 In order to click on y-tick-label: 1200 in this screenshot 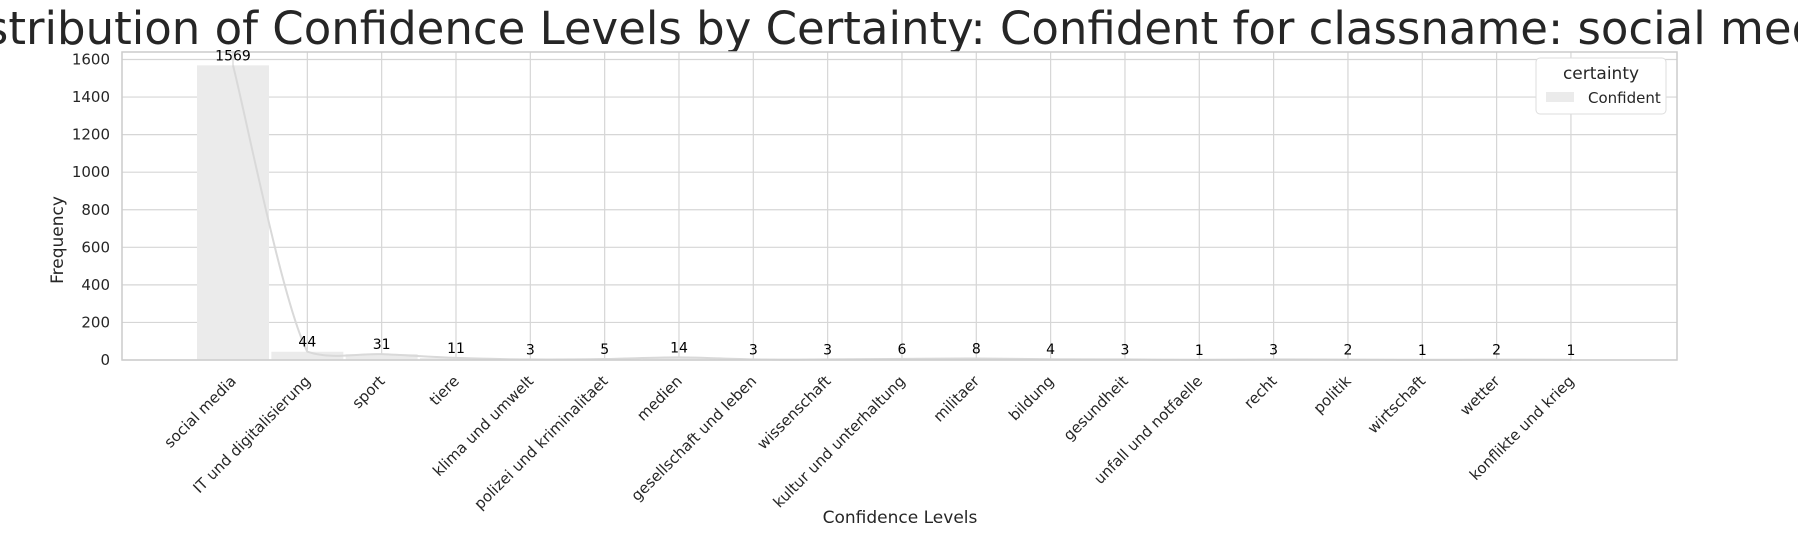, I will do `click(91, 135)`.